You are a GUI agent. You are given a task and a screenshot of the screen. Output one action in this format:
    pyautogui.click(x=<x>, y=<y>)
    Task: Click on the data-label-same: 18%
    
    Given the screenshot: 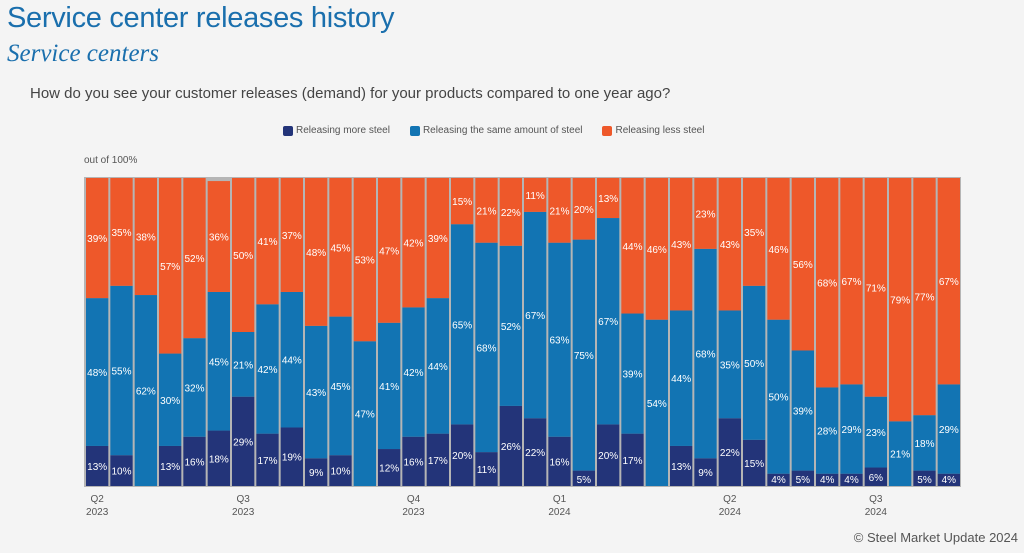 What is the action you would take?
    pyautogui.click(x=924, y=444)
    